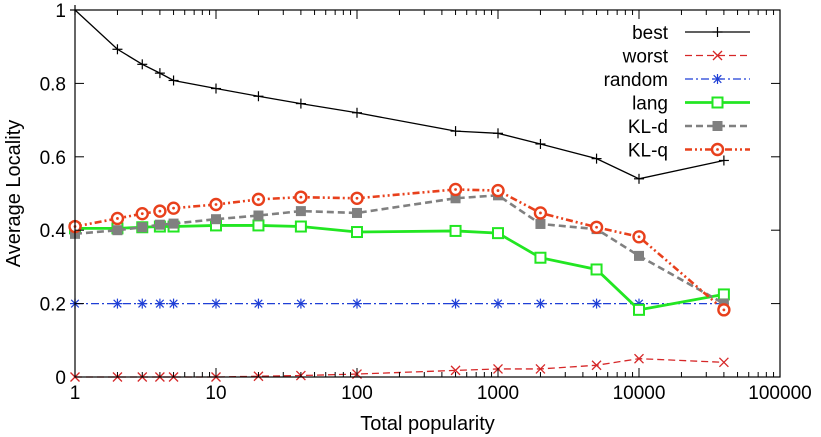 This screenshot has height=437, width=821. I want to click on x-tick-label: 10000, so click(639, 393).